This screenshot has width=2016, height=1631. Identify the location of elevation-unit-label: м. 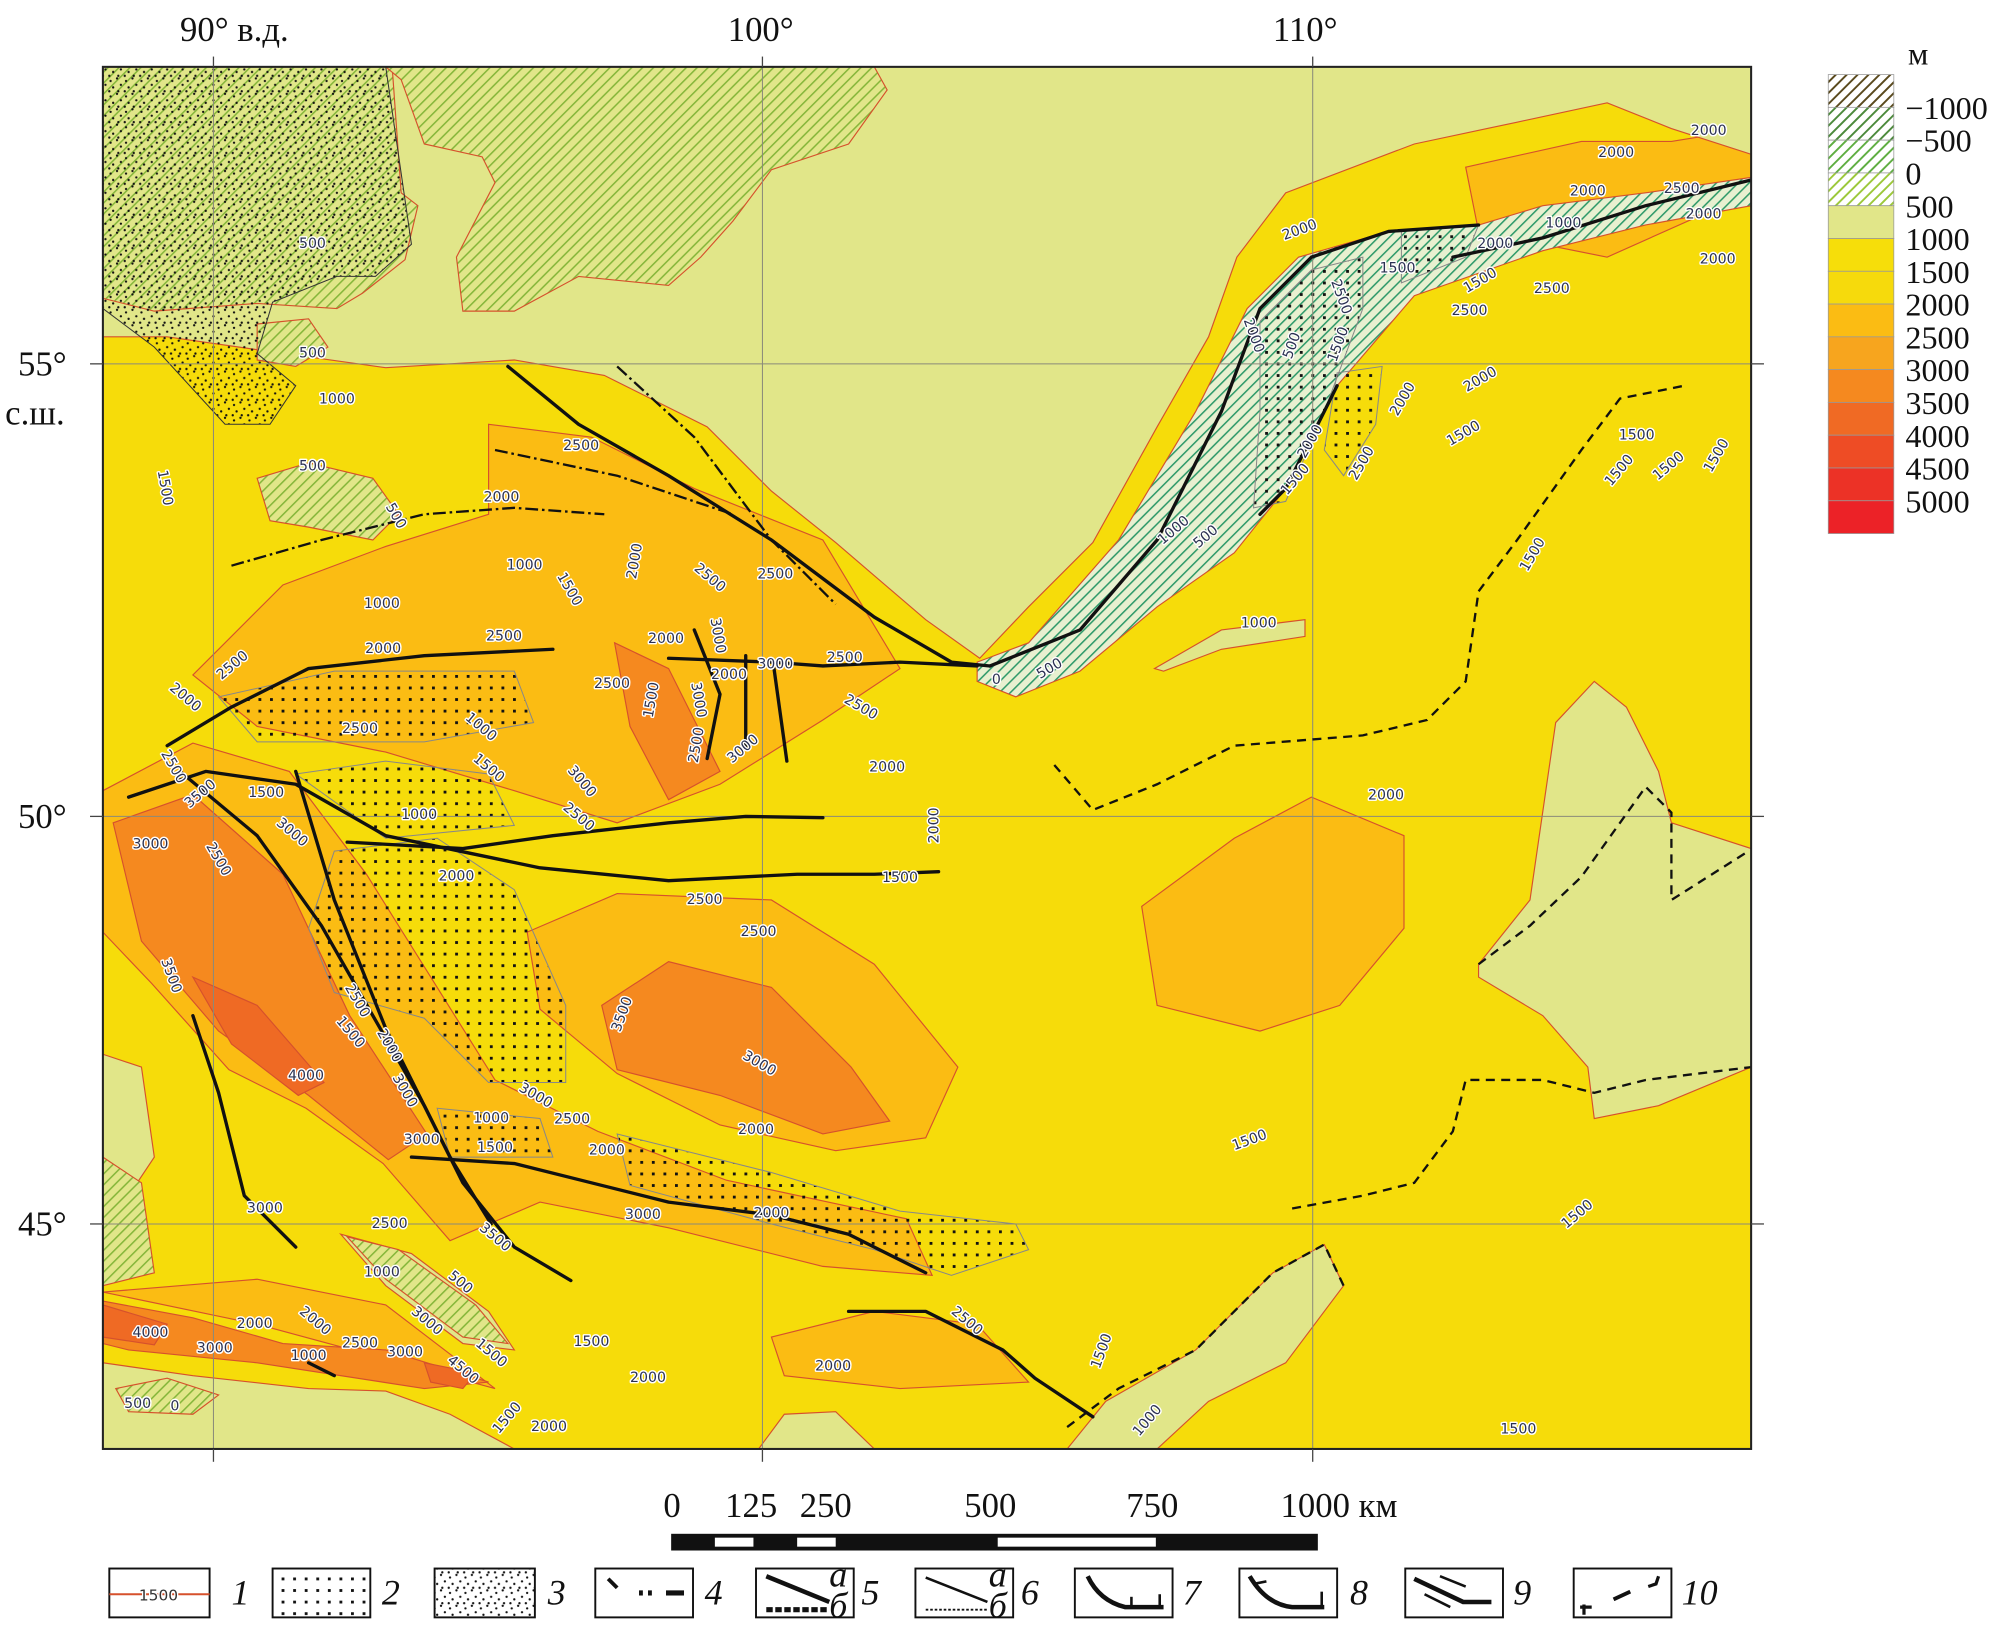
(1918, 53).